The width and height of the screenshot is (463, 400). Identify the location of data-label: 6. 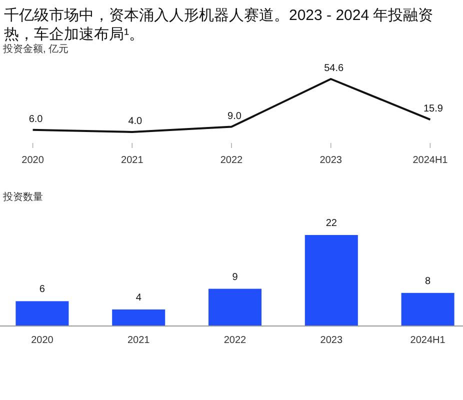
(42, 290).